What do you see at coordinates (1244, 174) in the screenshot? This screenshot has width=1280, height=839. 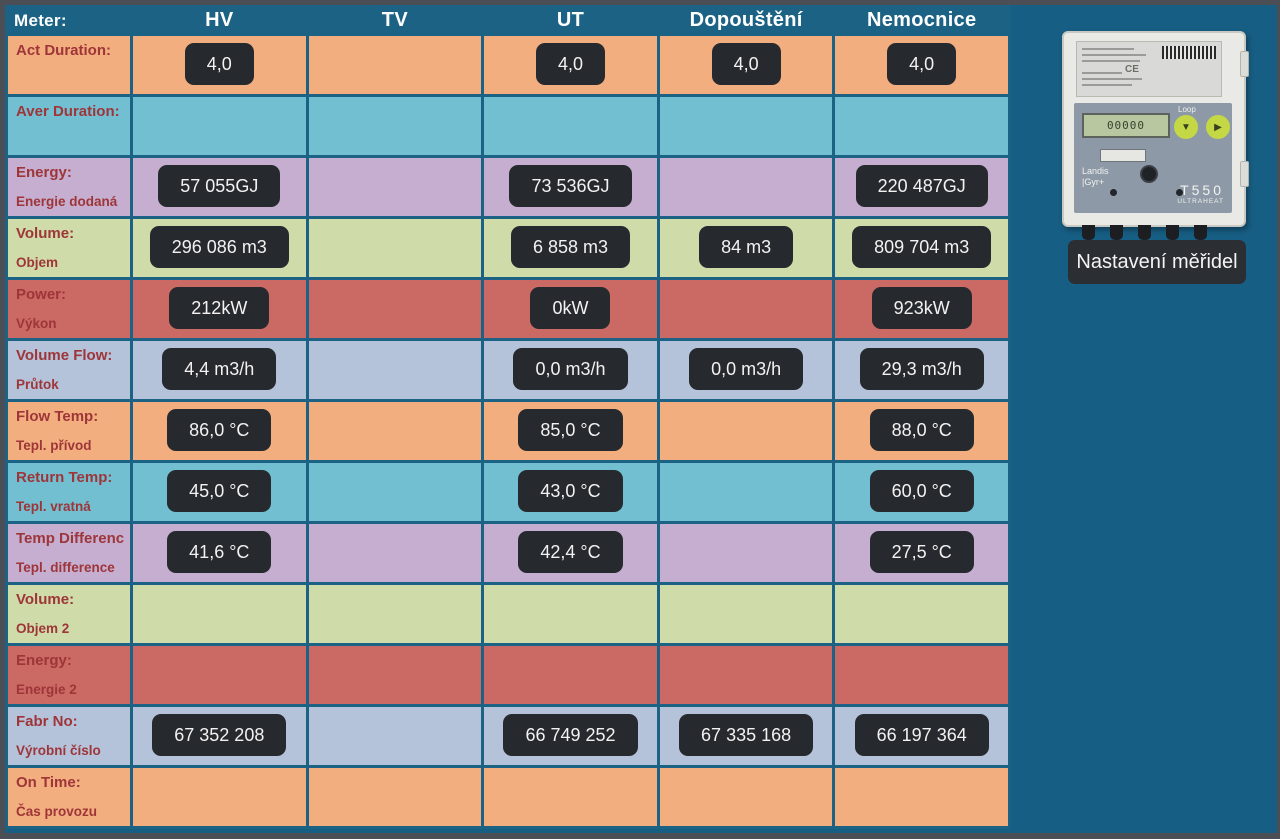 I see `device-hinge` at bounding box center [1244, 174].